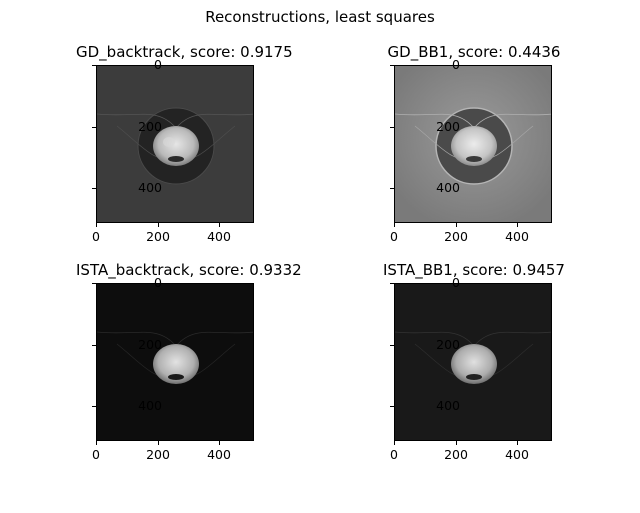  Describe the element at coordinates (189, 270) in the screenshot. I see `panel-title: ISTA_backtrack, score: 0.9332` at that location.